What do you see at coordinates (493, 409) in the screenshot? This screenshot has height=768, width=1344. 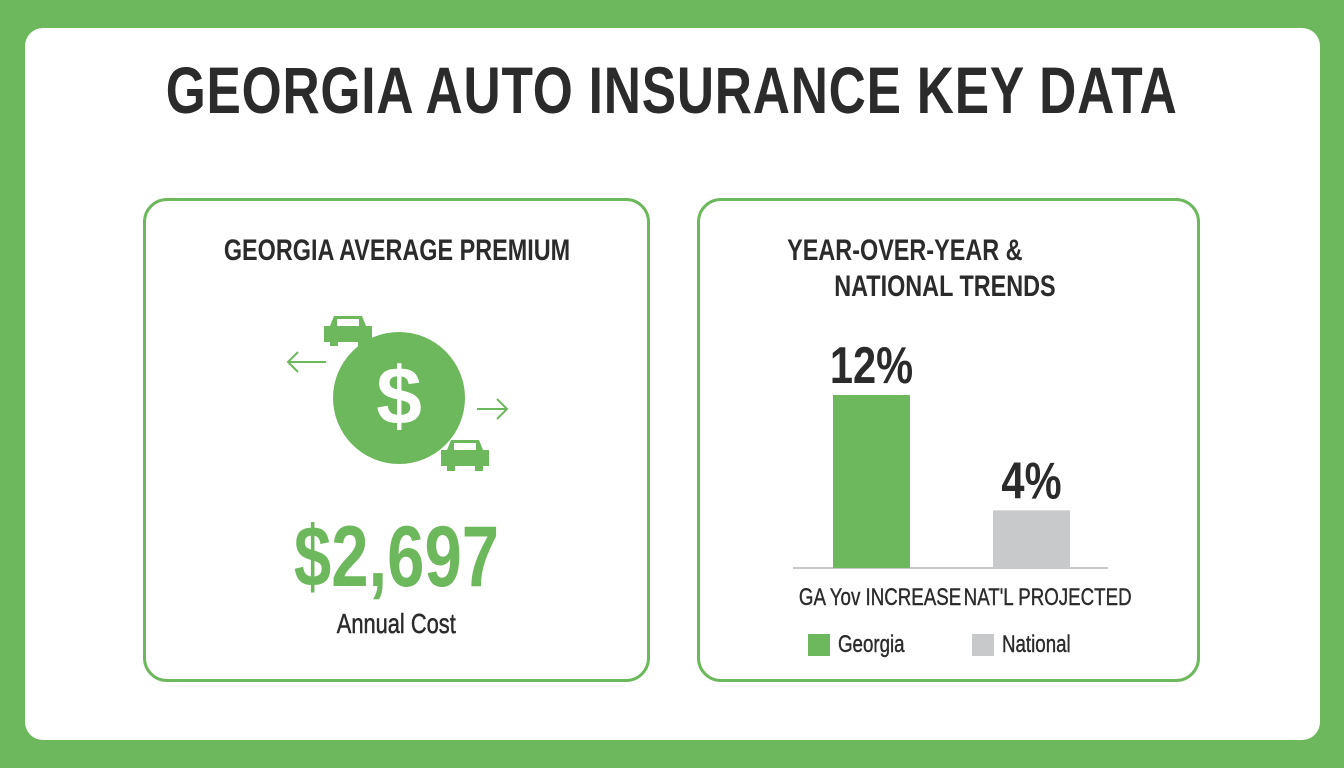 I see `arrow-right-icon` at bounding box center [493, 409].